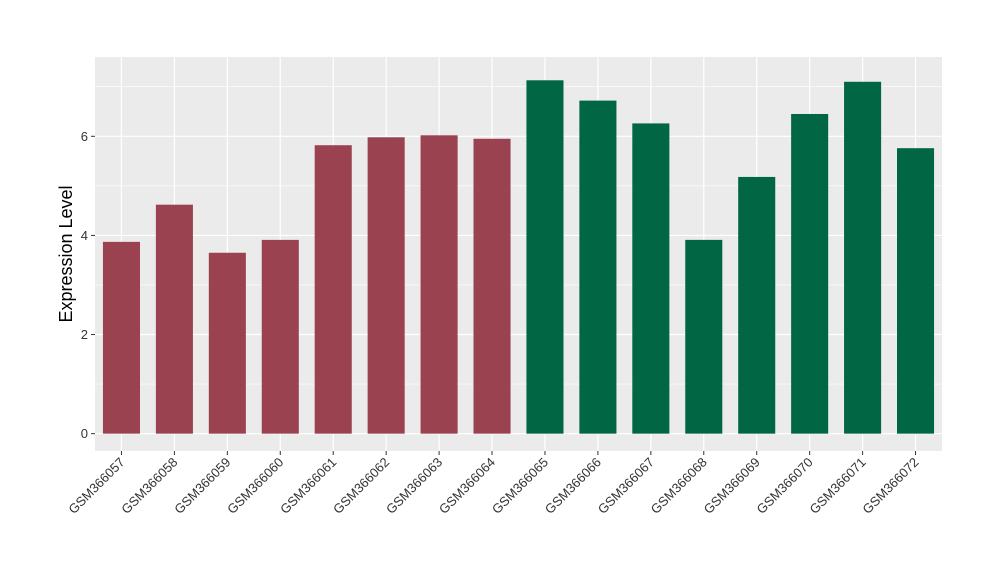 The width and height of the screenshot is (1000, 580). I want to click on y-tick-label: 4, so click(84, 235).